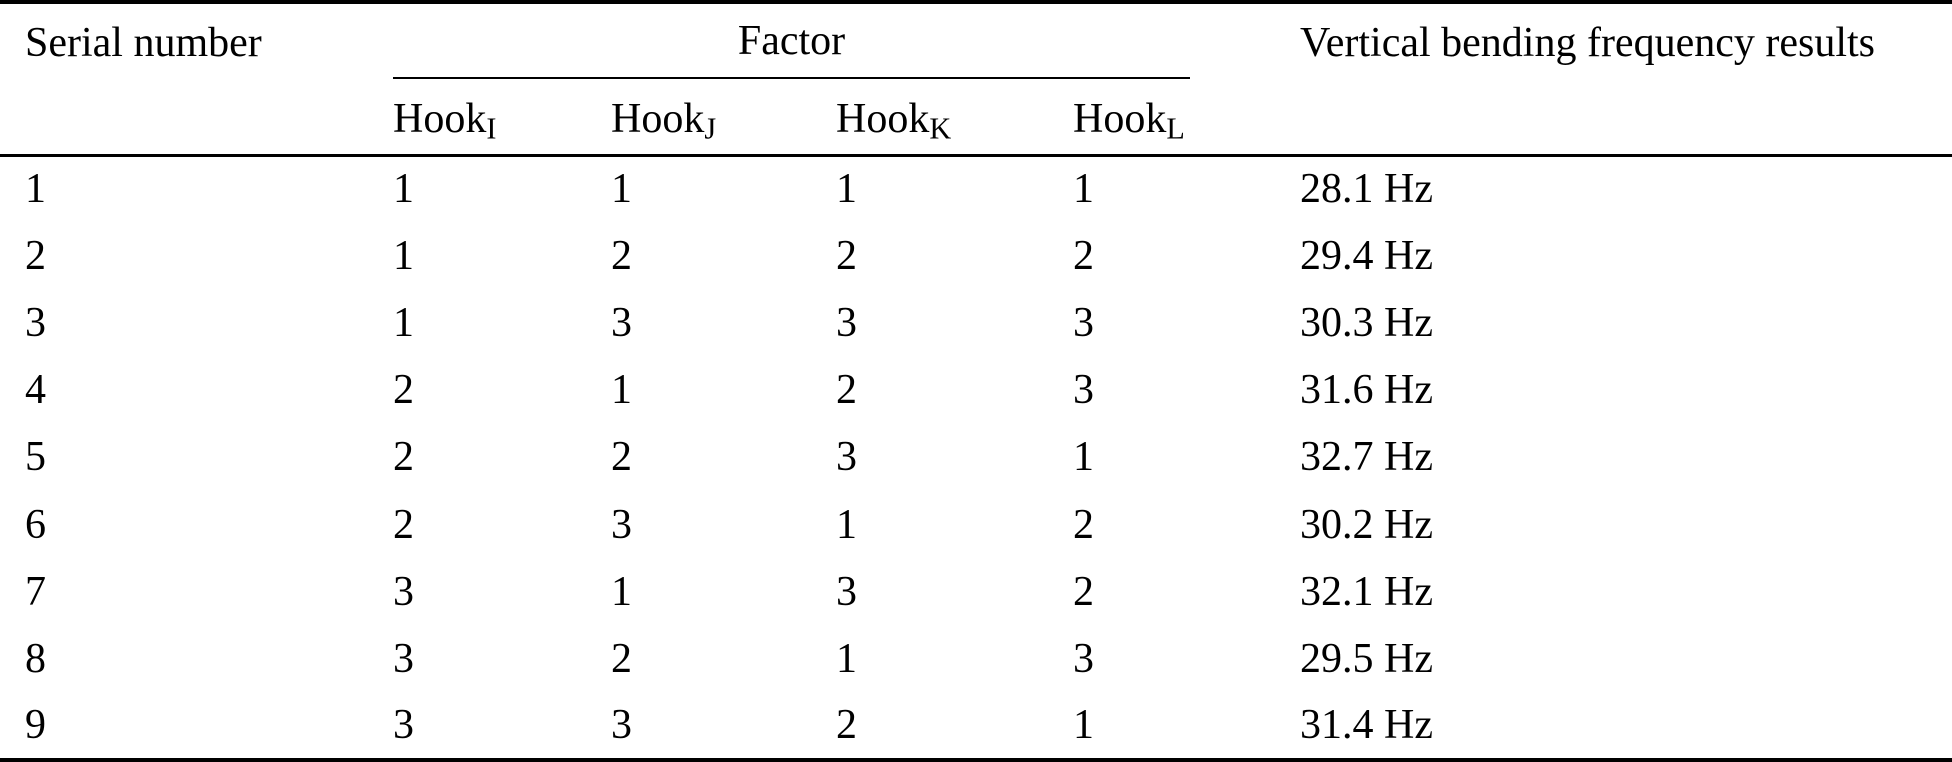 The height and width of the screenshot is (762, 1952). I want to click on table-row: 9 3 3 2 1 31.4 Hz, so click(976, 726).